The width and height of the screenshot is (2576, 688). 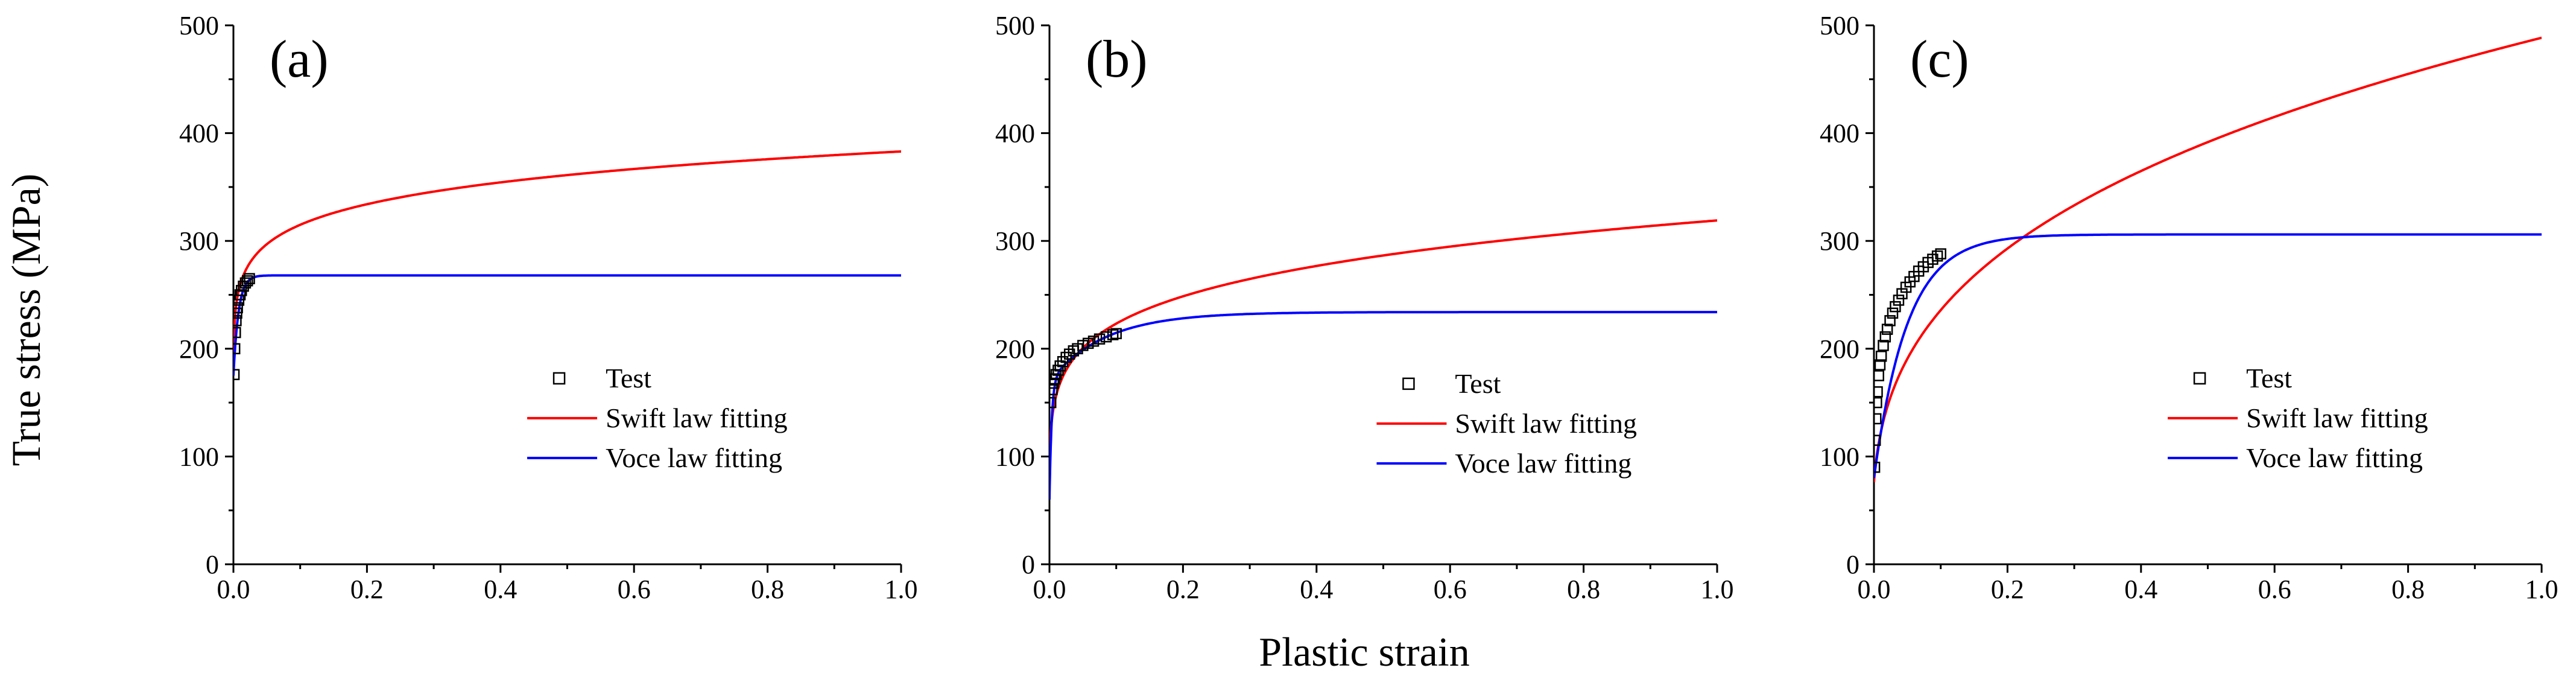 What do you see at coordinates (1939, 60) in the screenshot?
I see `panel-label: (c)` at bounding box center [1939, 60].